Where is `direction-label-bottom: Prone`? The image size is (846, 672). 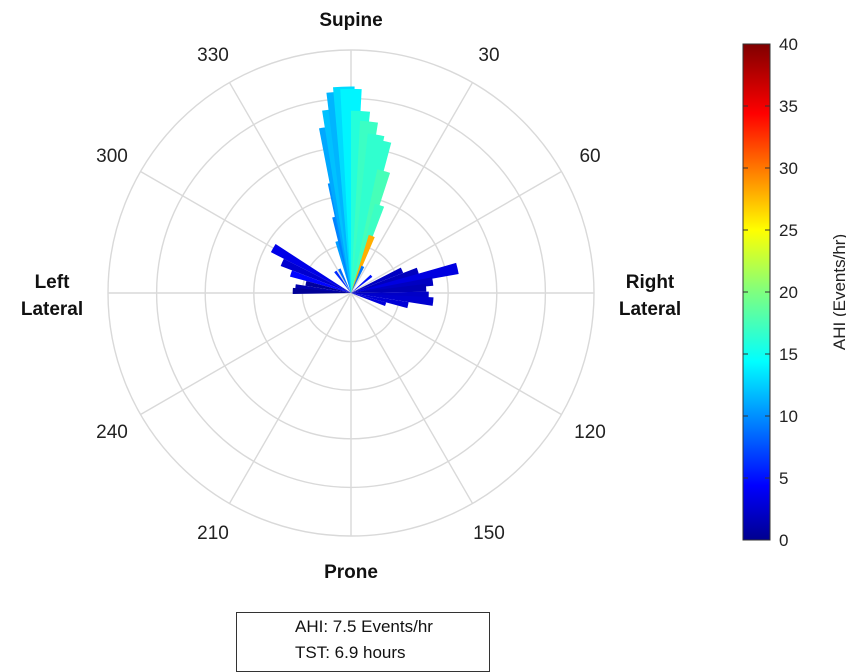 direction-label-bottom: Prone is located at coordinates (351, 572).